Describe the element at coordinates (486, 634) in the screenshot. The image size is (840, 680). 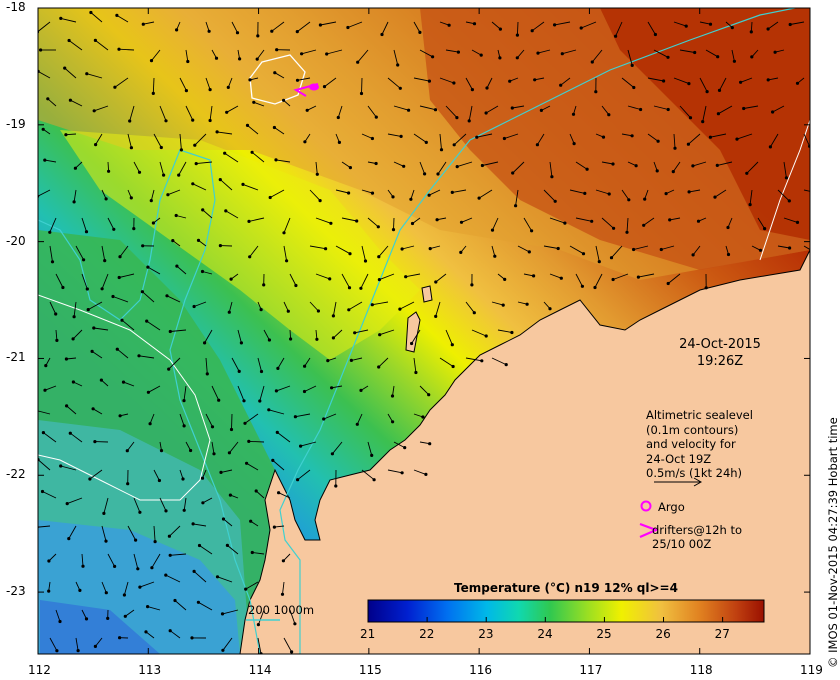
I see `colorbar-tick-label: 23` at that location.